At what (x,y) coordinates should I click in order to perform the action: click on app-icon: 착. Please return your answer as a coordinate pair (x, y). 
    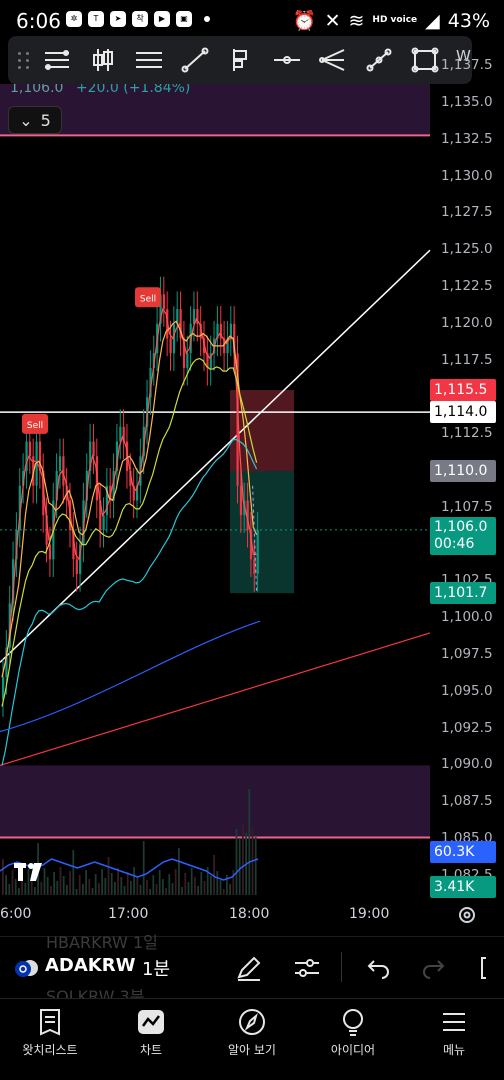
    Looking at the image, I should click on (140, 19).